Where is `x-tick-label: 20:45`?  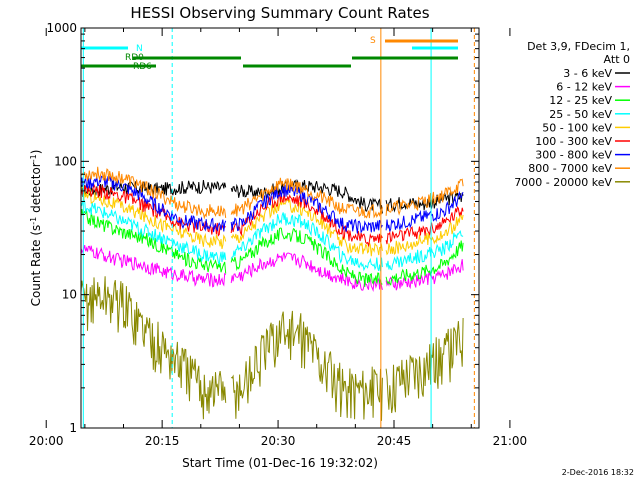
x-tick-label: 20:45 is located at coordinates (394, 441).